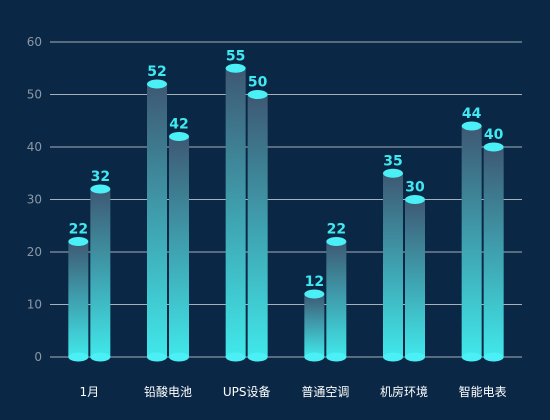  Describe the element at coordinates (314, 282) in the screenshot. I see `bar-value-label: 12` at that location.